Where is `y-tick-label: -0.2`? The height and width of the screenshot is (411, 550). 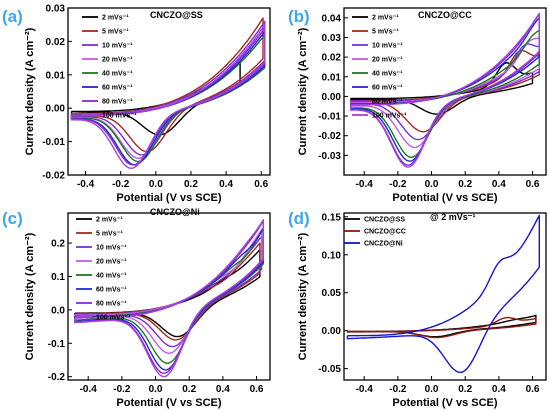 y-tick-label: -0.2 is located at coordinates (57, 377).